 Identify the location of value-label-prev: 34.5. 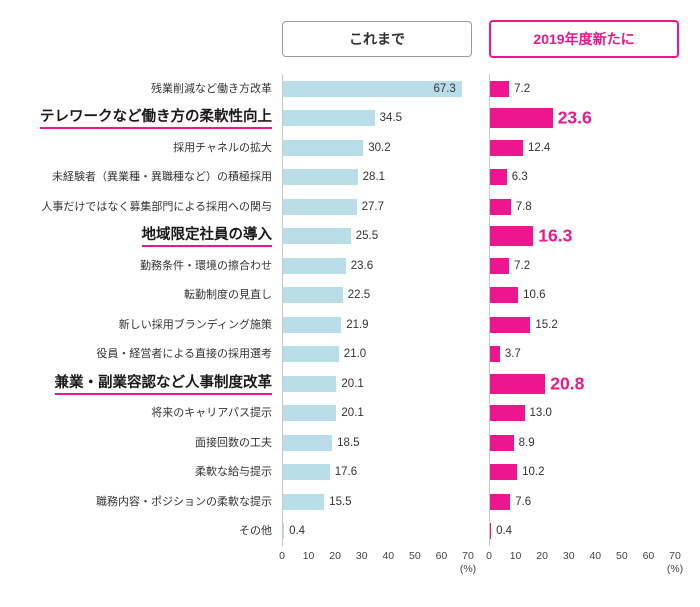
(391, 118).